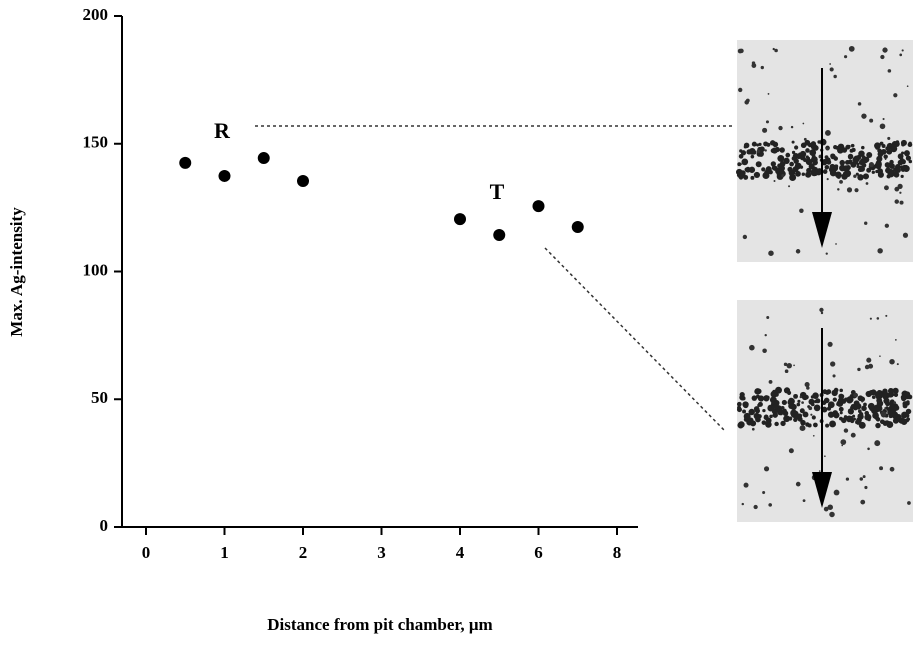 The height and width of the screenshot is (645, 913). Describe the element at coordinates (96, 14) in the screenshot. I see `y-tick-label: 200` at that location.